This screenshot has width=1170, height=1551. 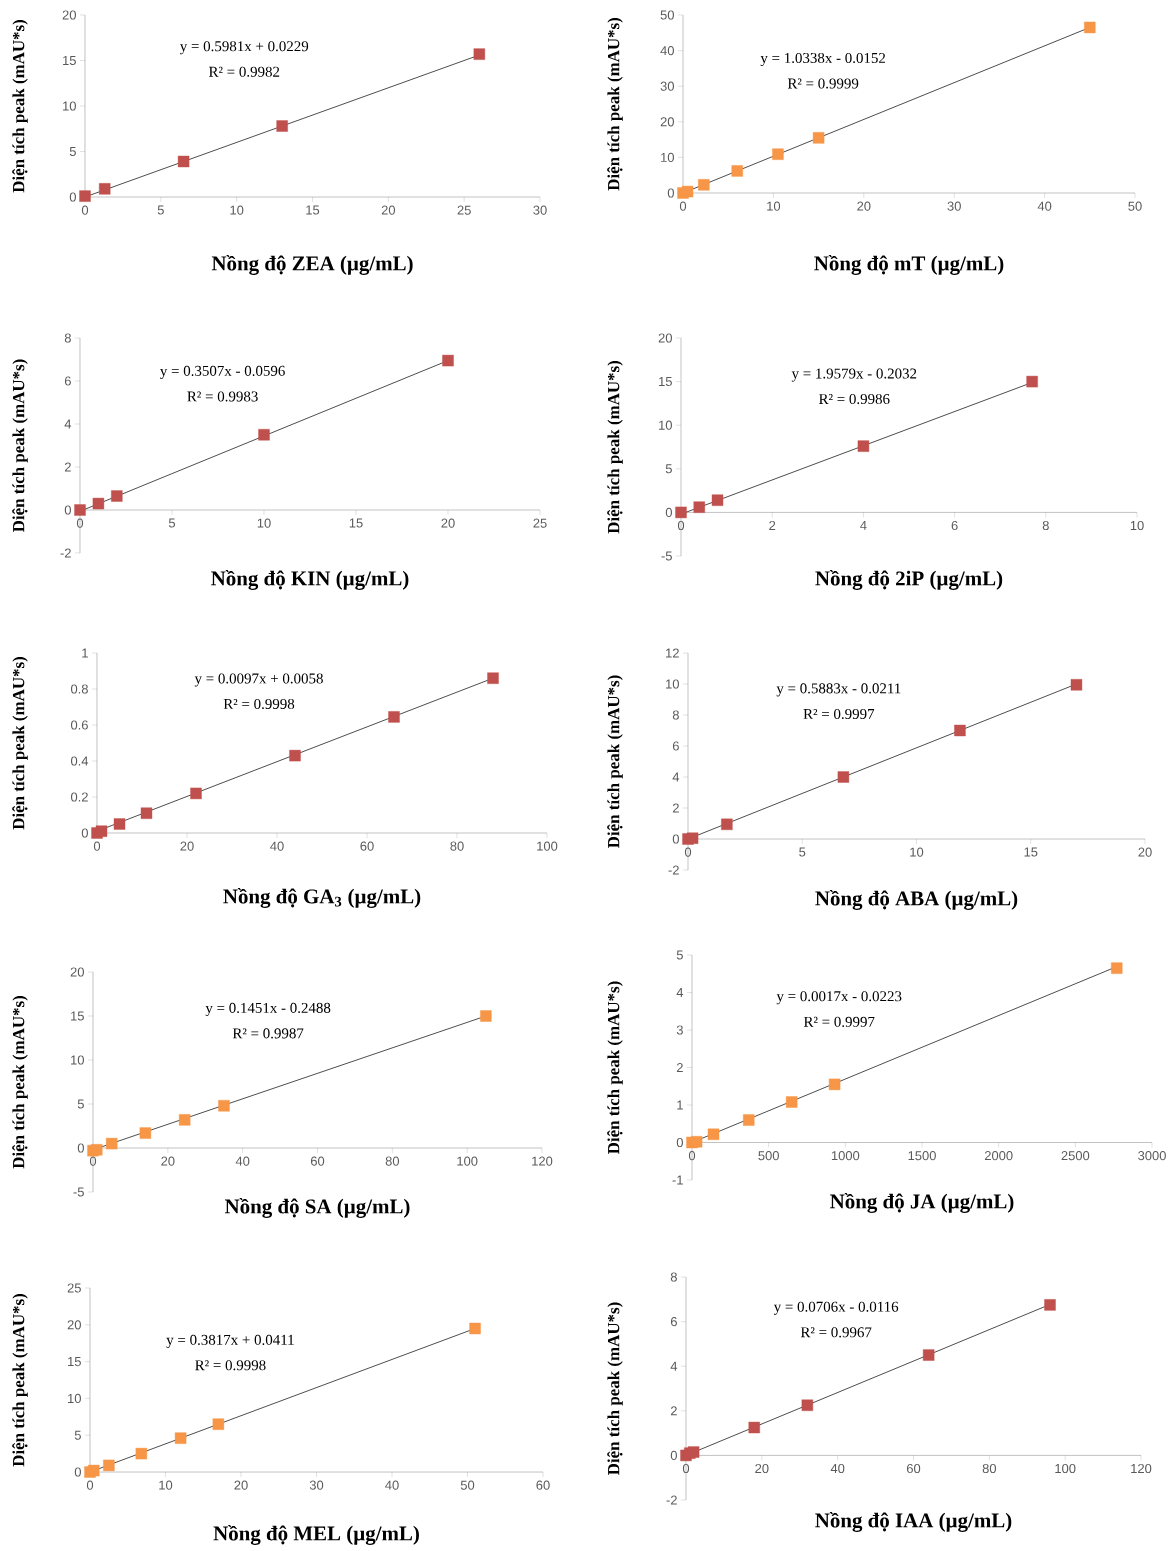 What do you see at coordinates (313, 210) in the screenshot?
I see `x-tick-label: 15` at bounding box center [313, 210].